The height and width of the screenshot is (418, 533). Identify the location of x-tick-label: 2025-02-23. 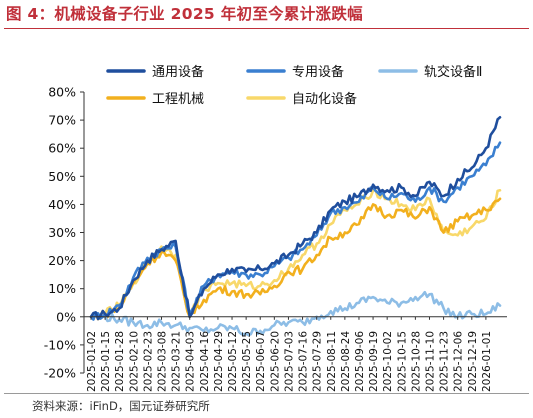
(148, 361).